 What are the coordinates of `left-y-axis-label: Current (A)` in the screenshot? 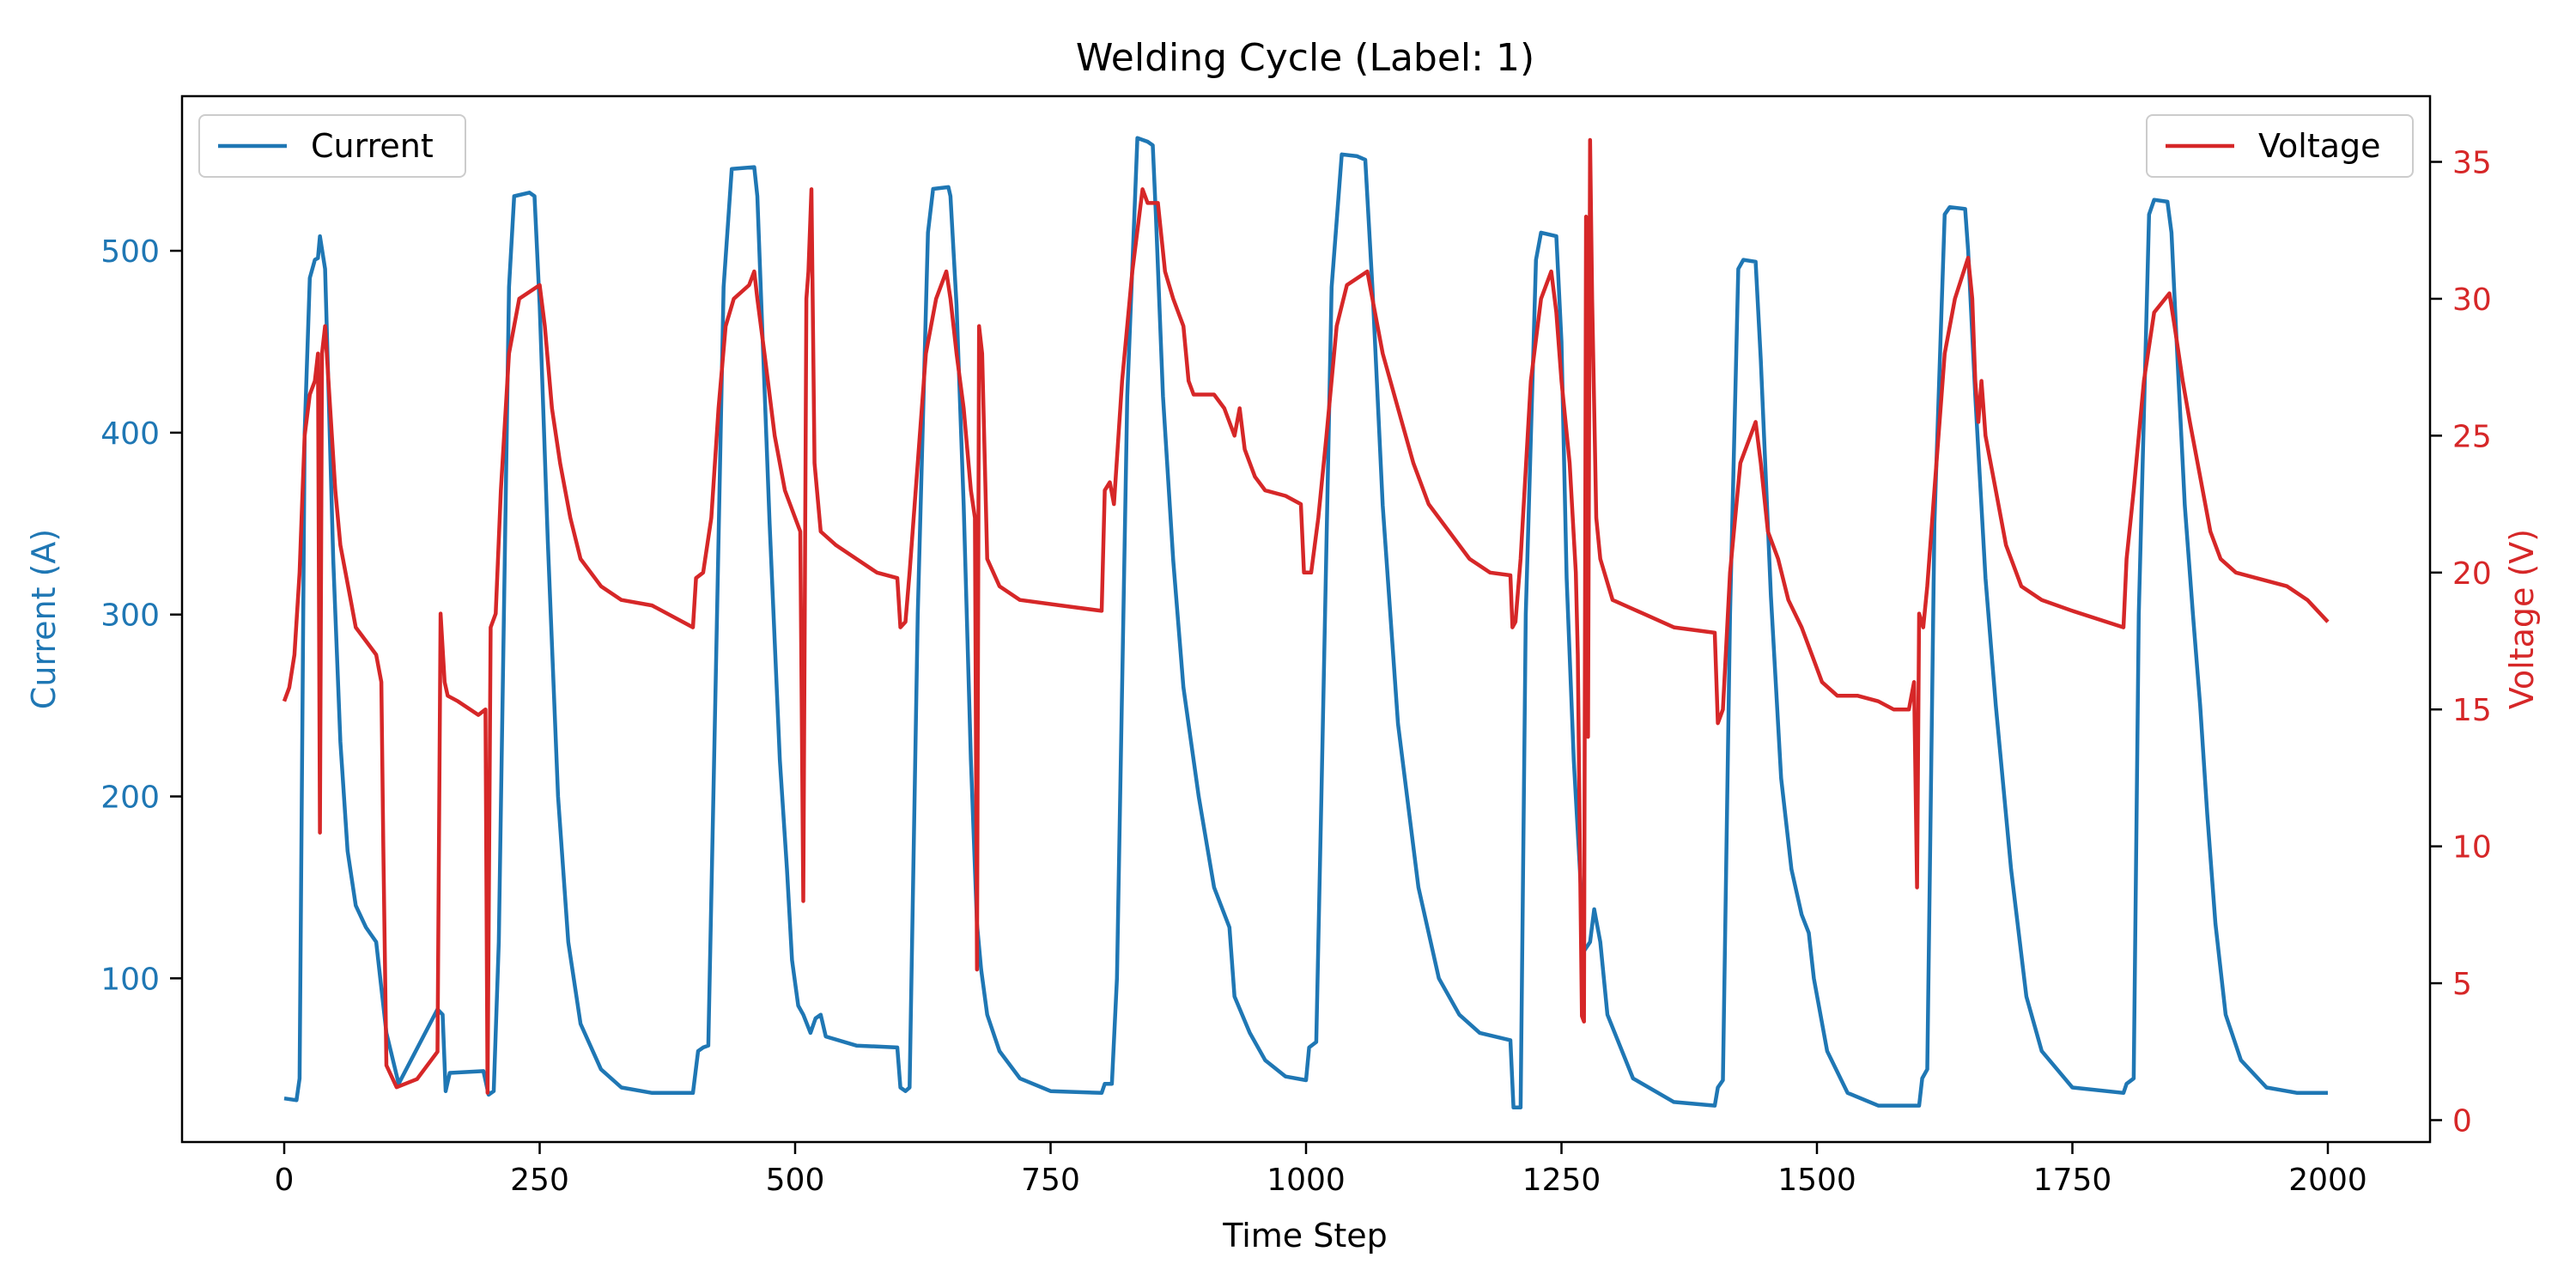 It's located at (44, 619).